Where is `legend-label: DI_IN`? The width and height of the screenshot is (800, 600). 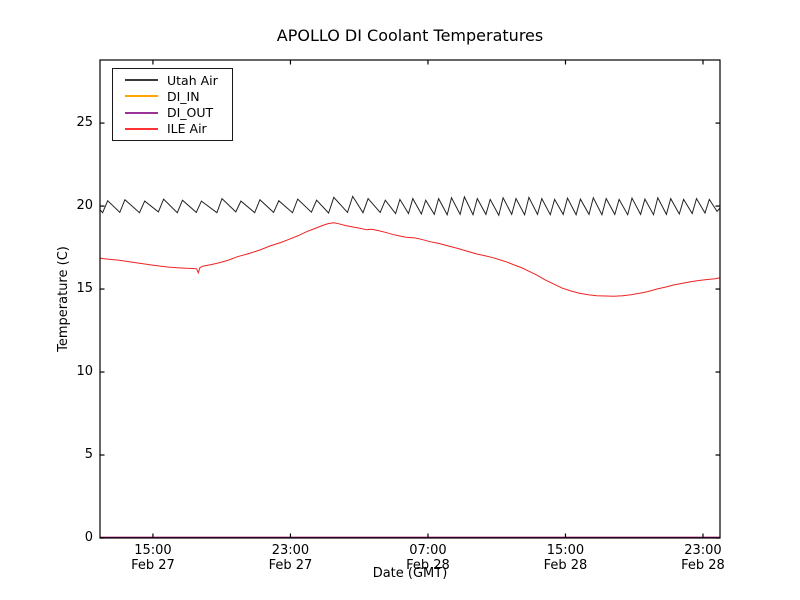 legend-label: DI_IN is located at coordinates (183, 96).